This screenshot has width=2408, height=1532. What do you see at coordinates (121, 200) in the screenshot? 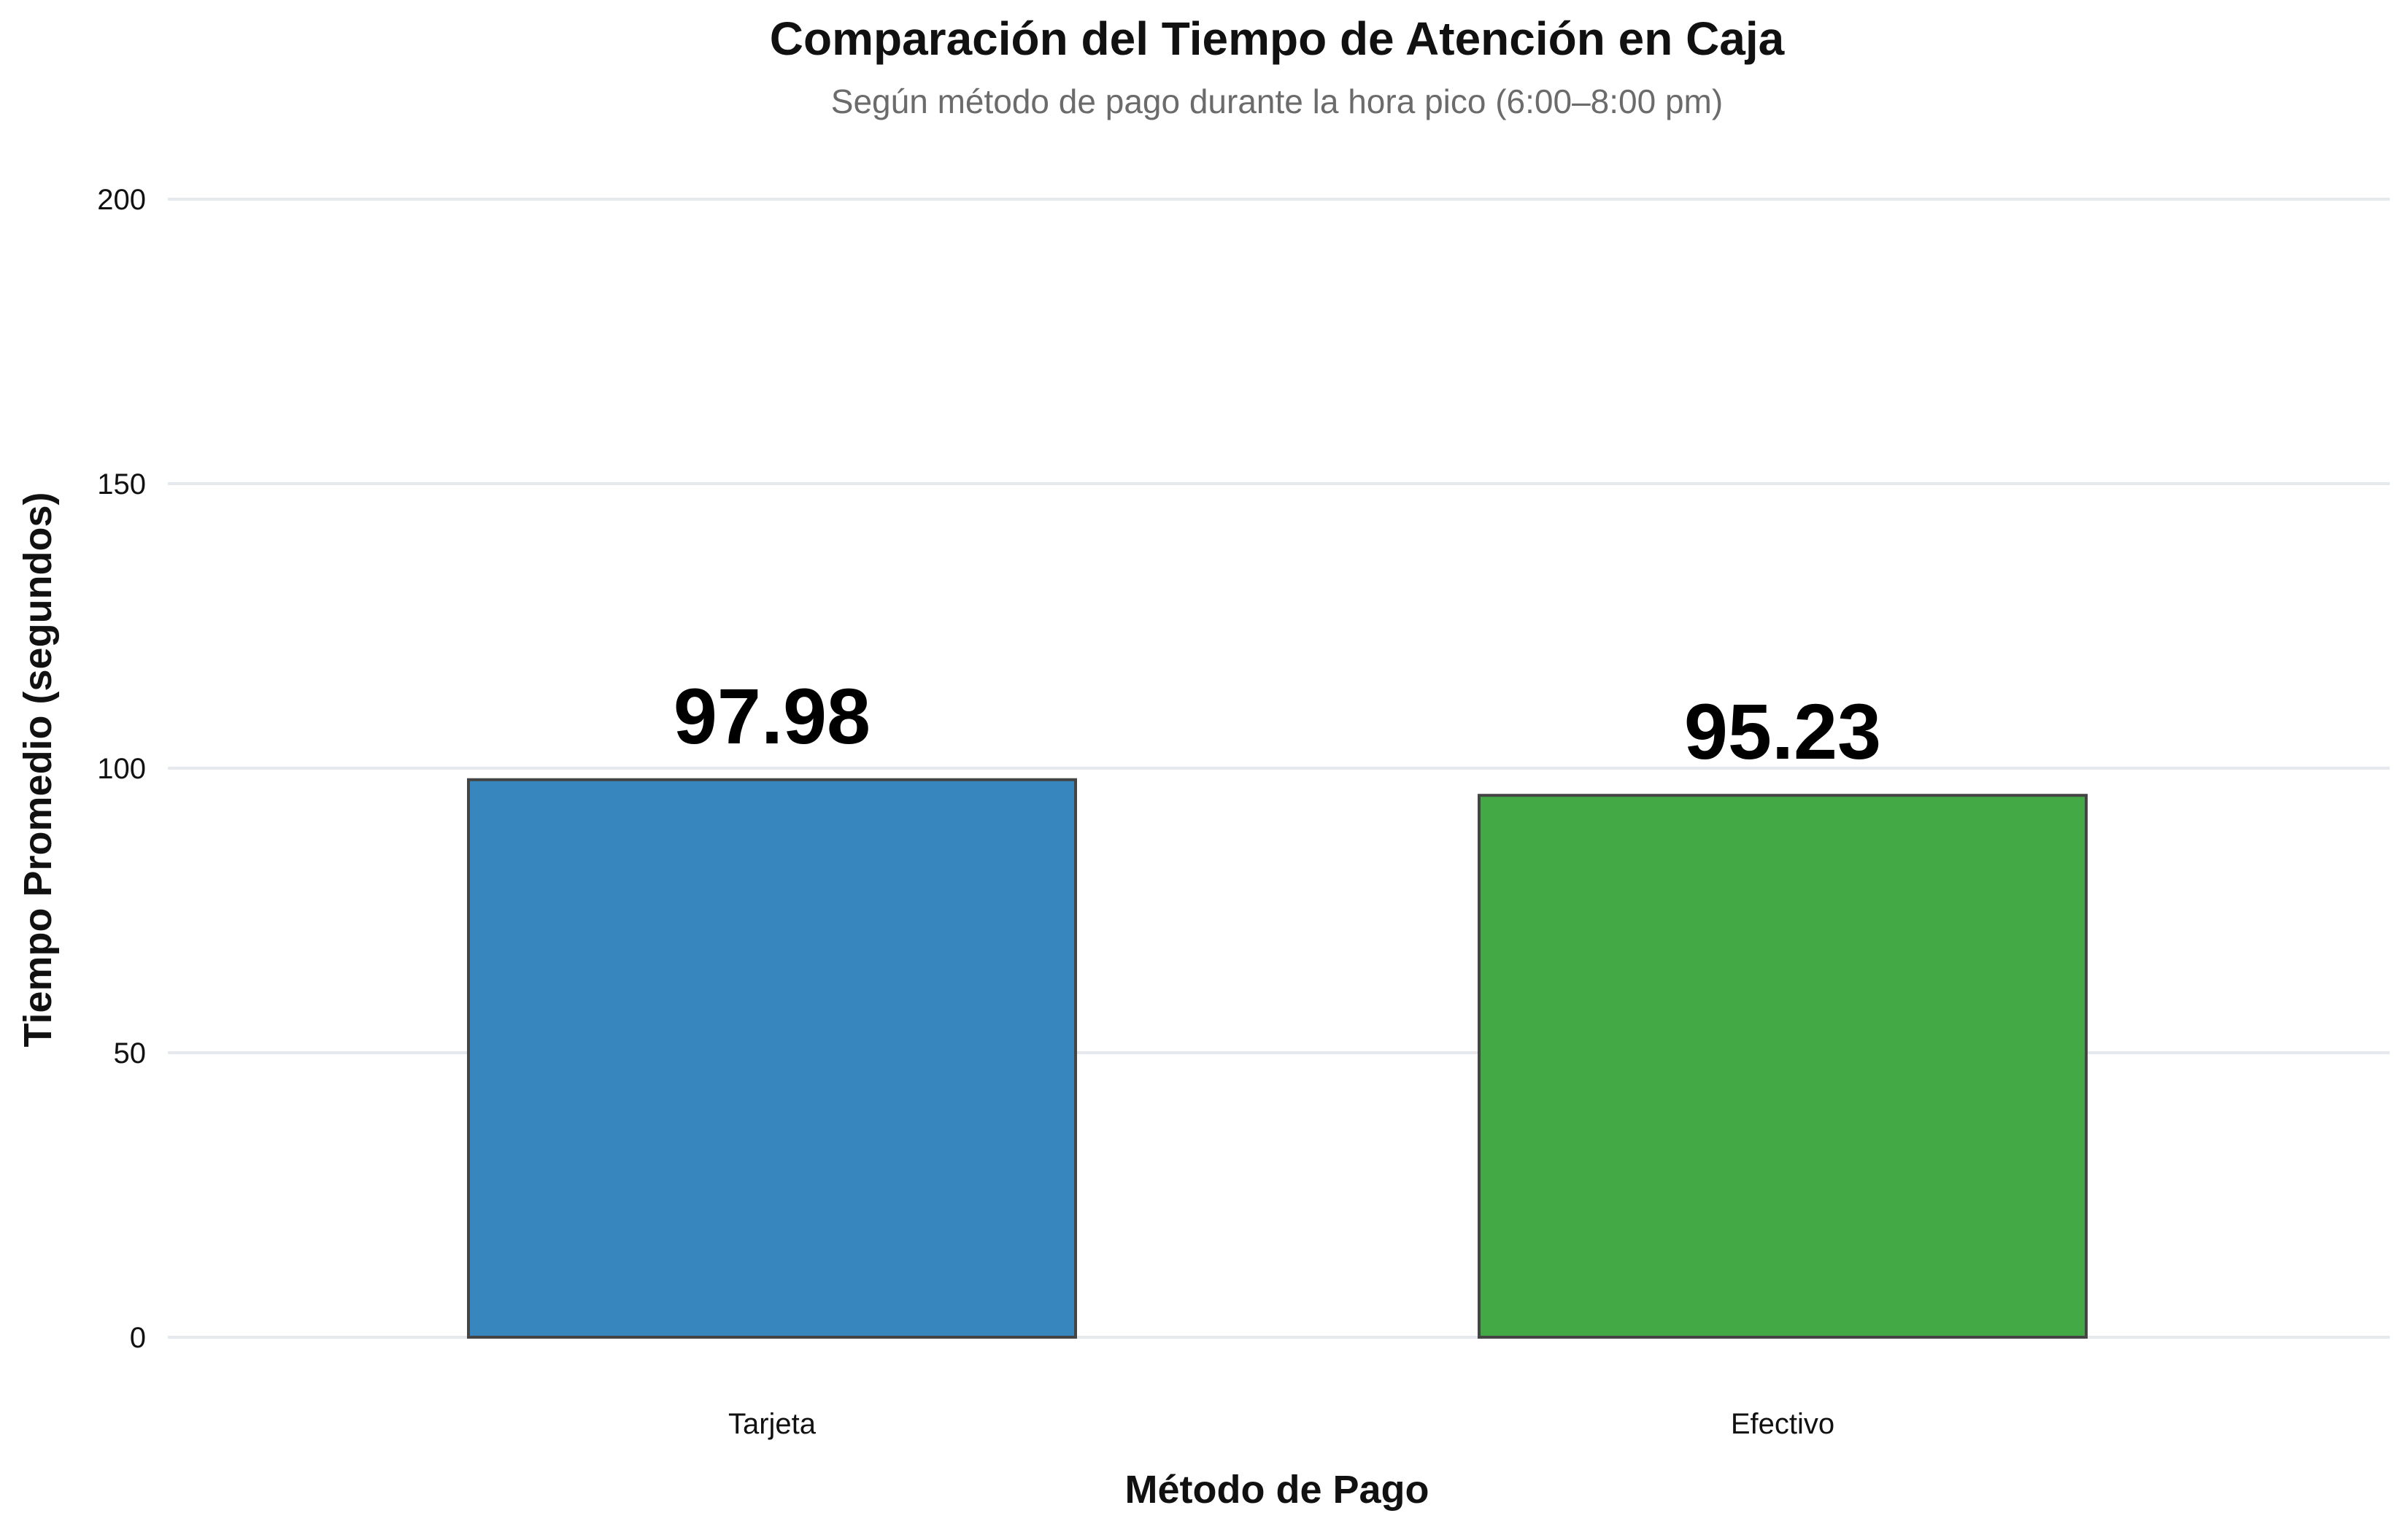
I see `y-tick-label: 200` at bounding box center [121, 200].